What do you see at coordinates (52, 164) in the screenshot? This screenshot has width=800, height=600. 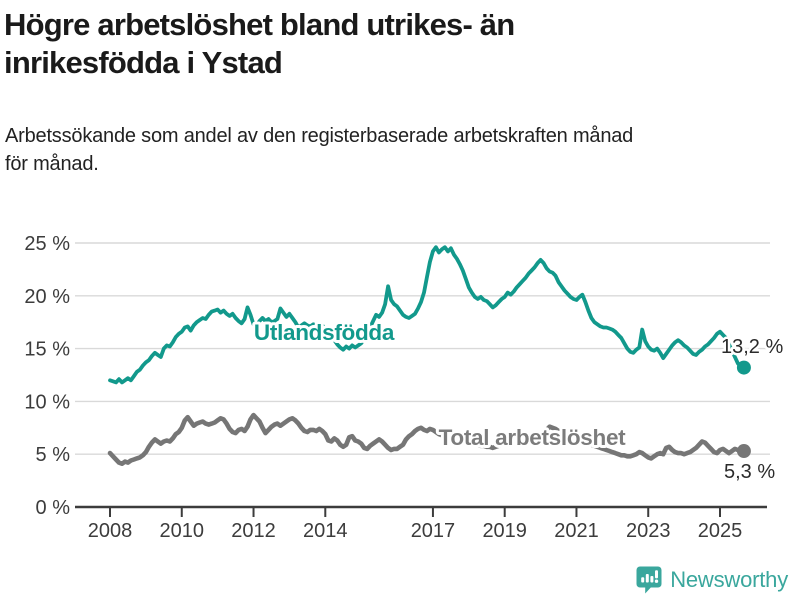 I see `page-subtitle-line2: för månad.` at bounding box center [52, 164].